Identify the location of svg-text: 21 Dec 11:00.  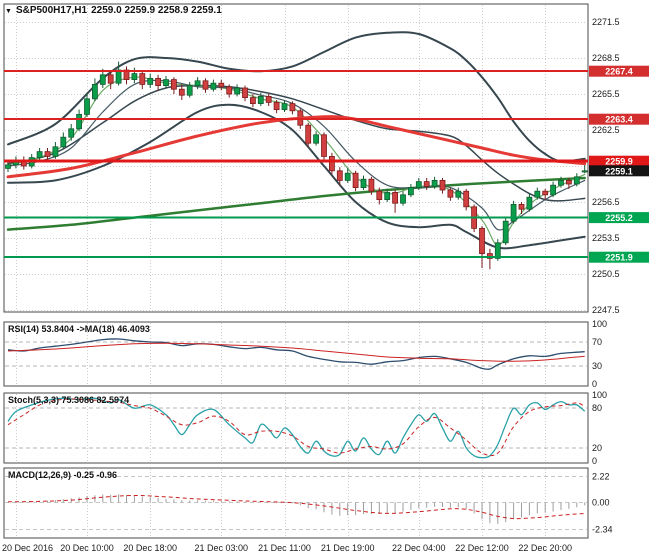
(284, 548).